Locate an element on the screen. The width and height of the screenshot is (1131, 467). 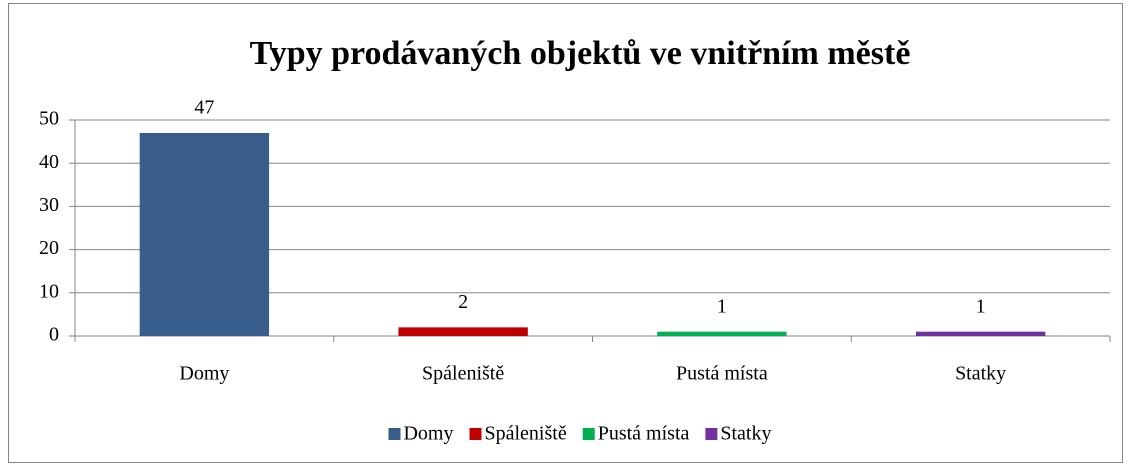
data-label: 47 is located at coordinates (204, 108).